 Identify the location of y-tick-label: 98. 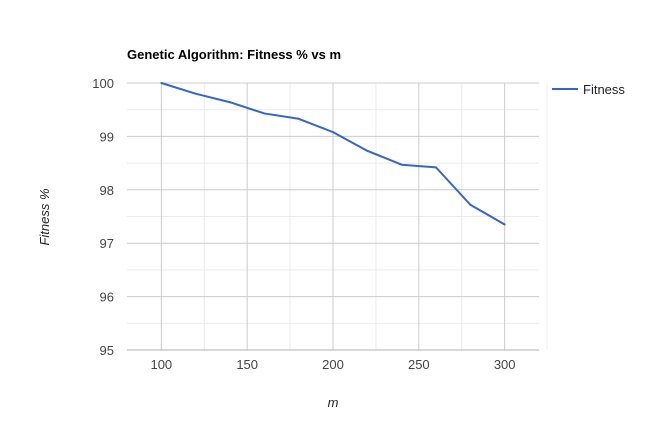
(107, 190).